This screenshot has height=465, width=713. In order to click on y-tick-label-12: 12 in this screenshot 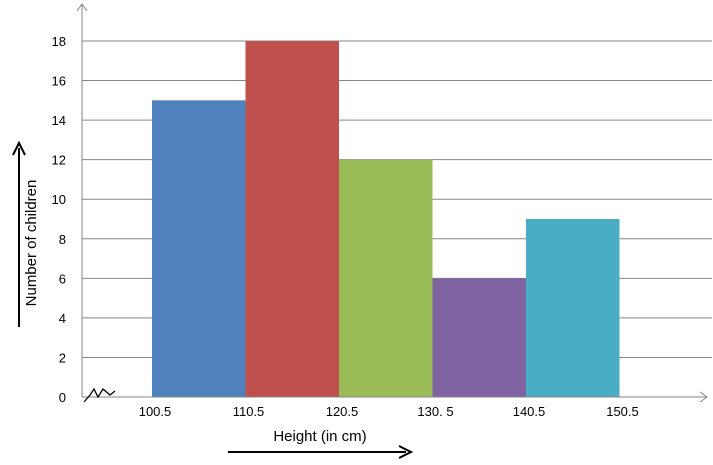, I will do `click(59, 160)`.